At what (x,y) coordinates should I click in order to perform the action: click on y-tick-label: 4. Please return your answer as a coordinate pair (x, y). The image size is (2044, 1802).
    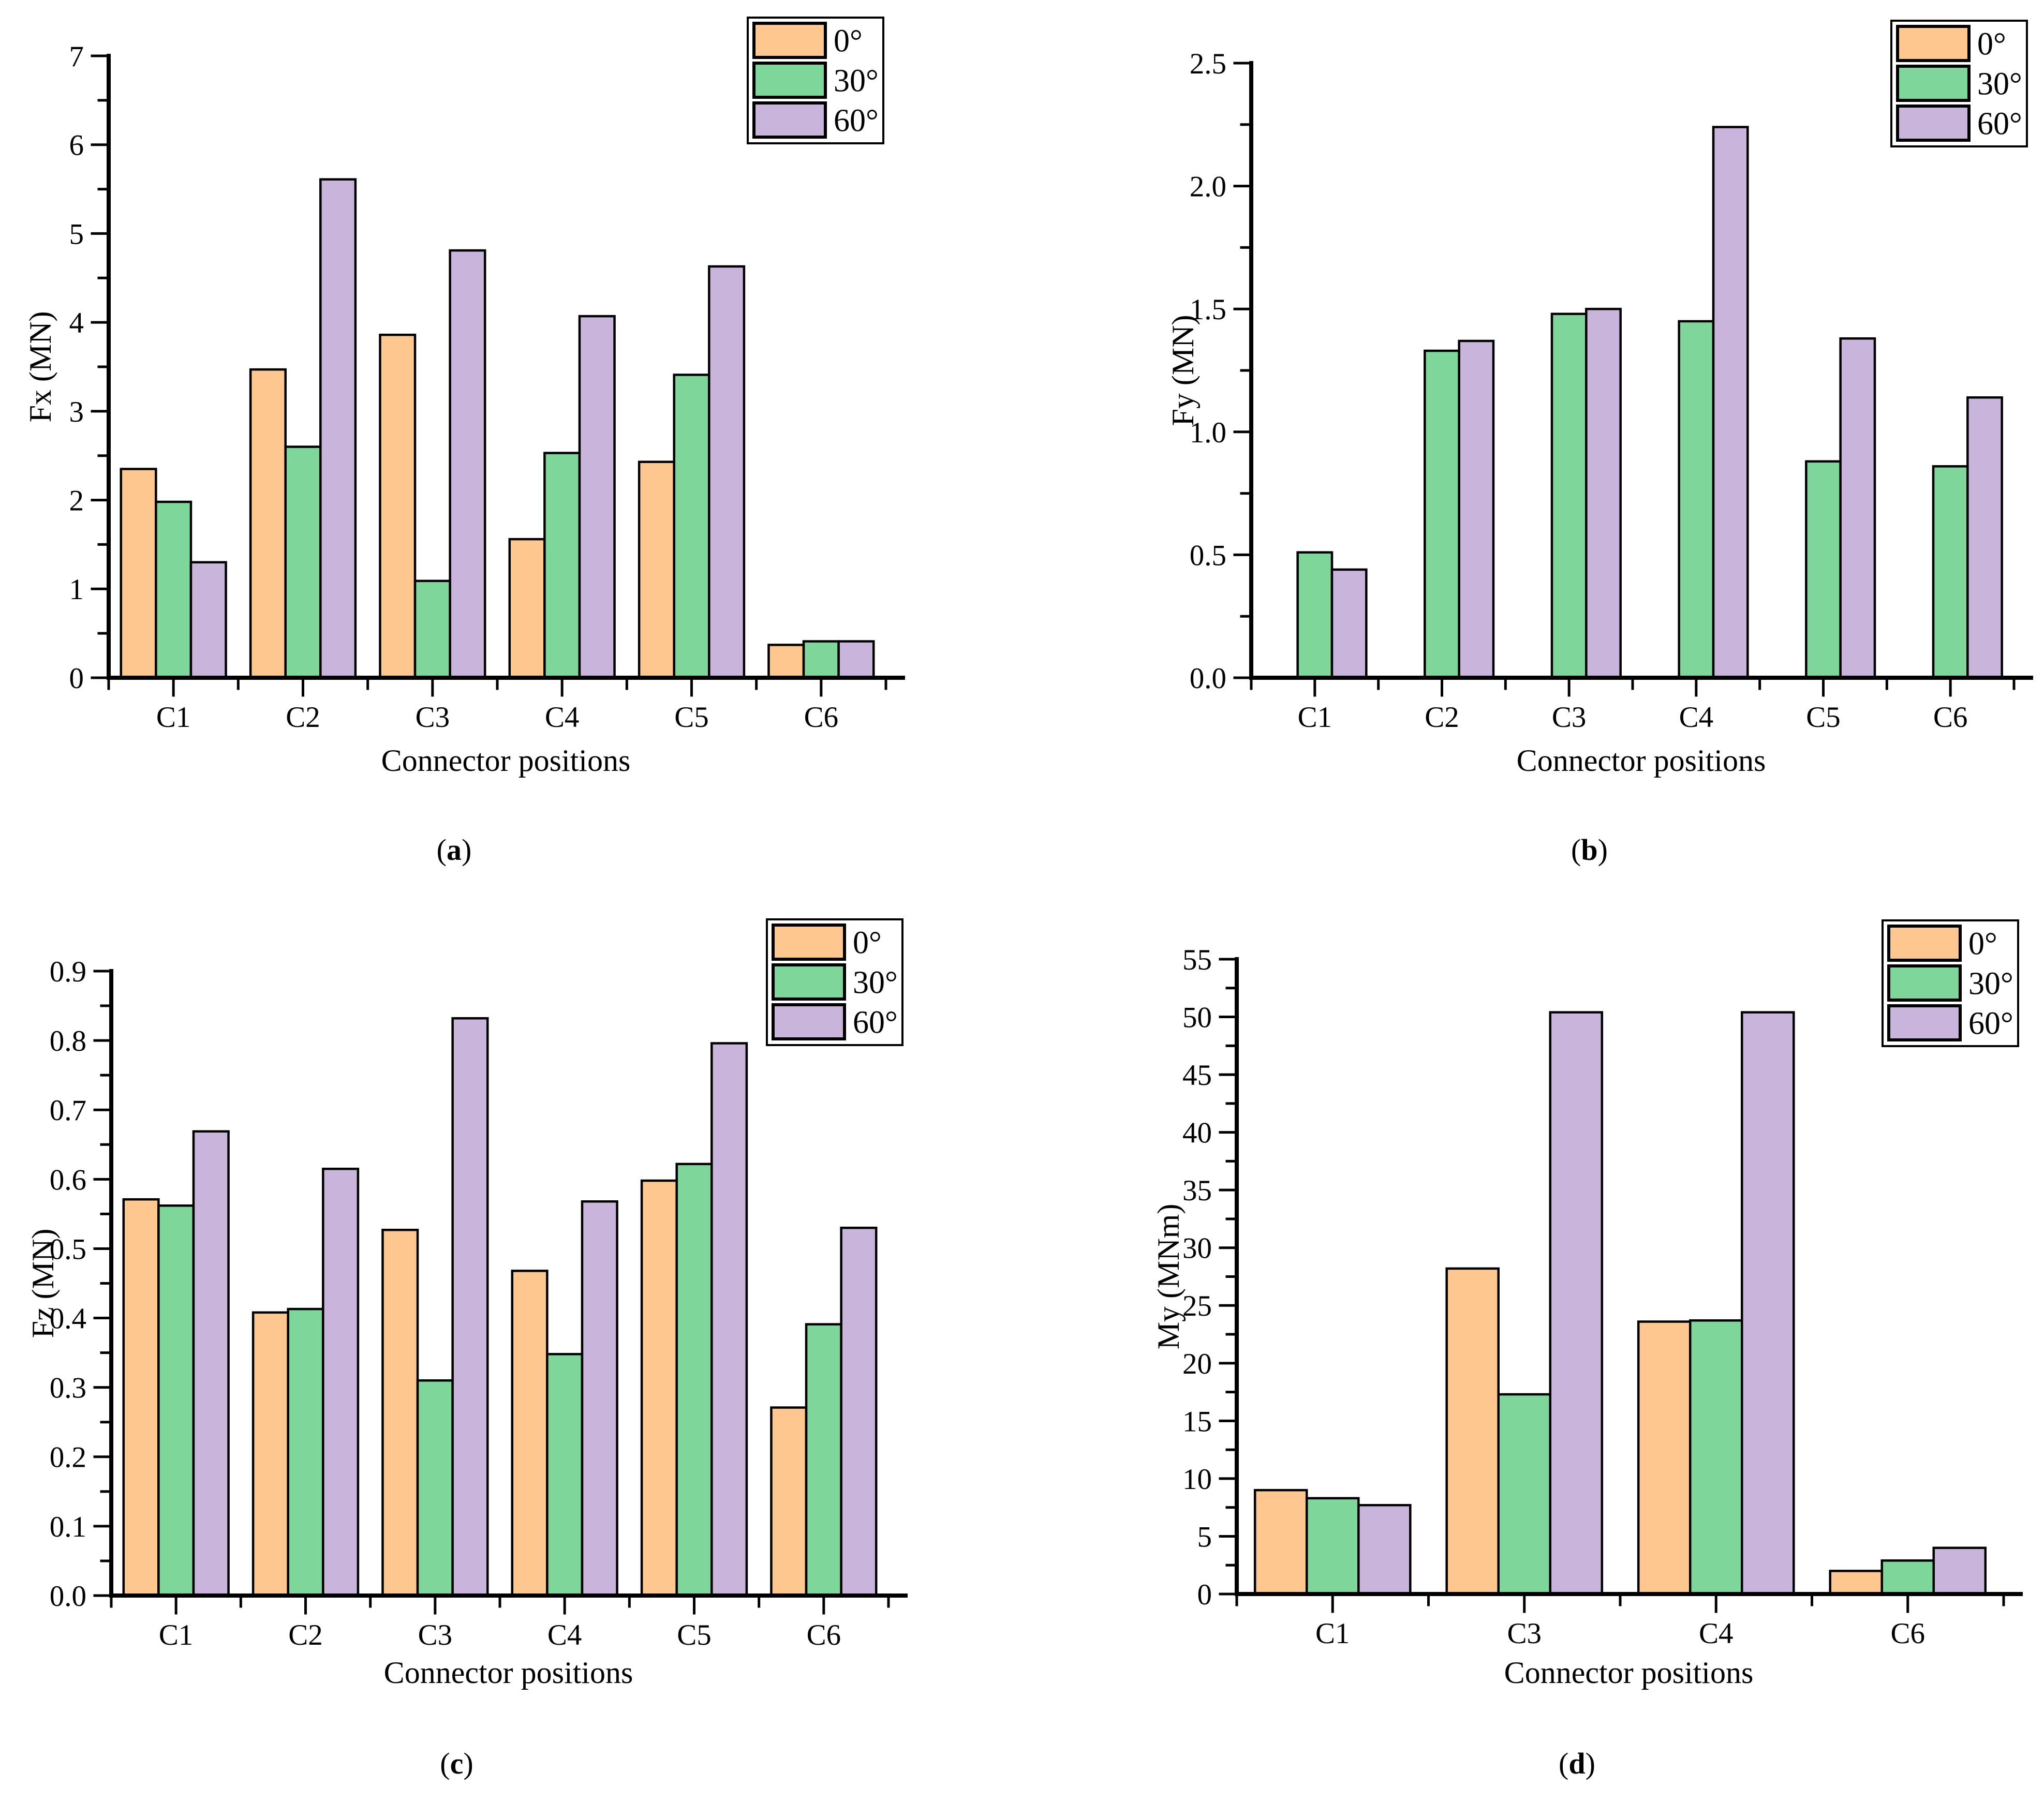
    Looking at the image, I should click on (76, 323).